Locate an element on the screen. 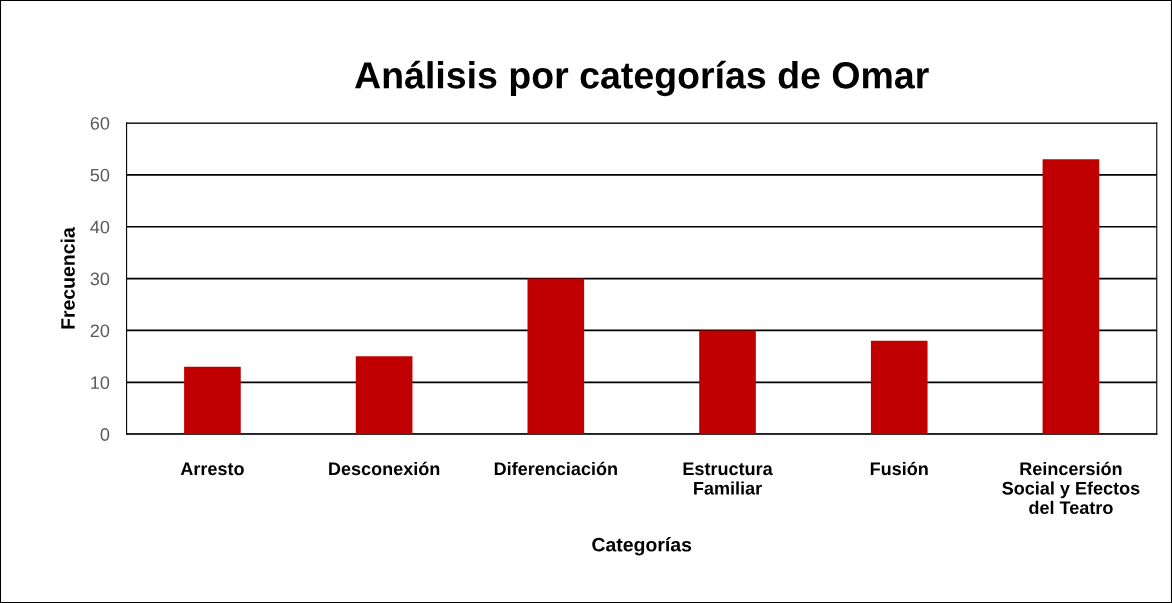 The image size is (1172, 603). y-tick-label: 50 is located at coordinates (100, 175).